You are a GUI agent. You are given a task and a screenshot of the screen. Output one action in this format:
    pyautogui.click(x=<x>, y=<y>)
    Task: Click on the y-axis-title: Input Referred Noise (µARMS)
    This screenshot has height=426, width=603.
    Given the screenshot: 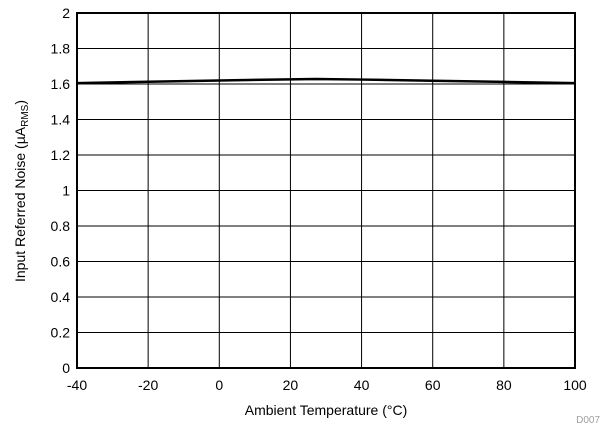 What is the action you would take?
    pyautogui.click(x=21, y=191)
    